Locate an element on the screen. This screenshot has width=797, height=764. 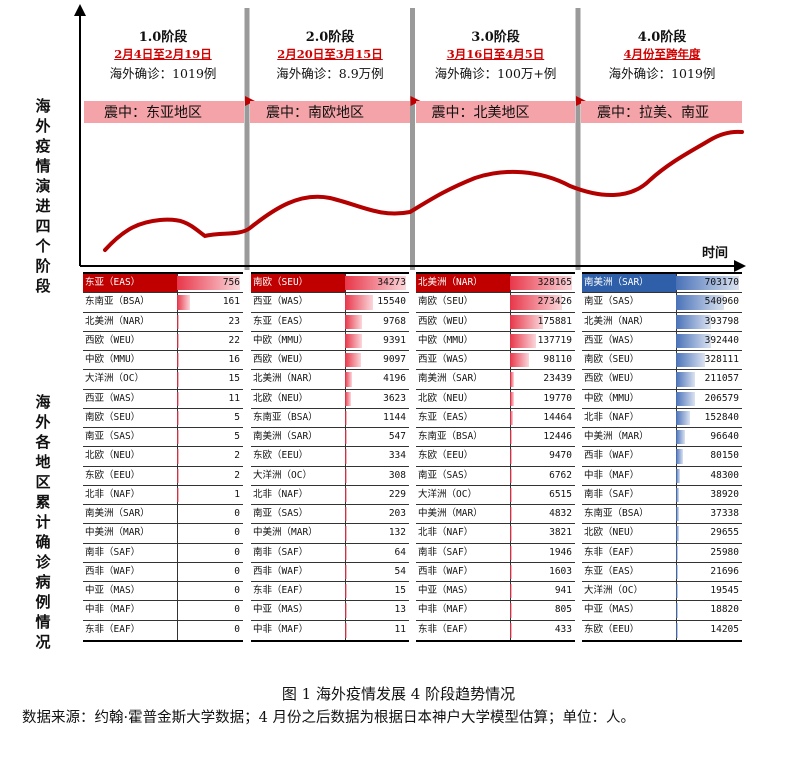
value-cell: 308 is located at coordinates (376, 476).